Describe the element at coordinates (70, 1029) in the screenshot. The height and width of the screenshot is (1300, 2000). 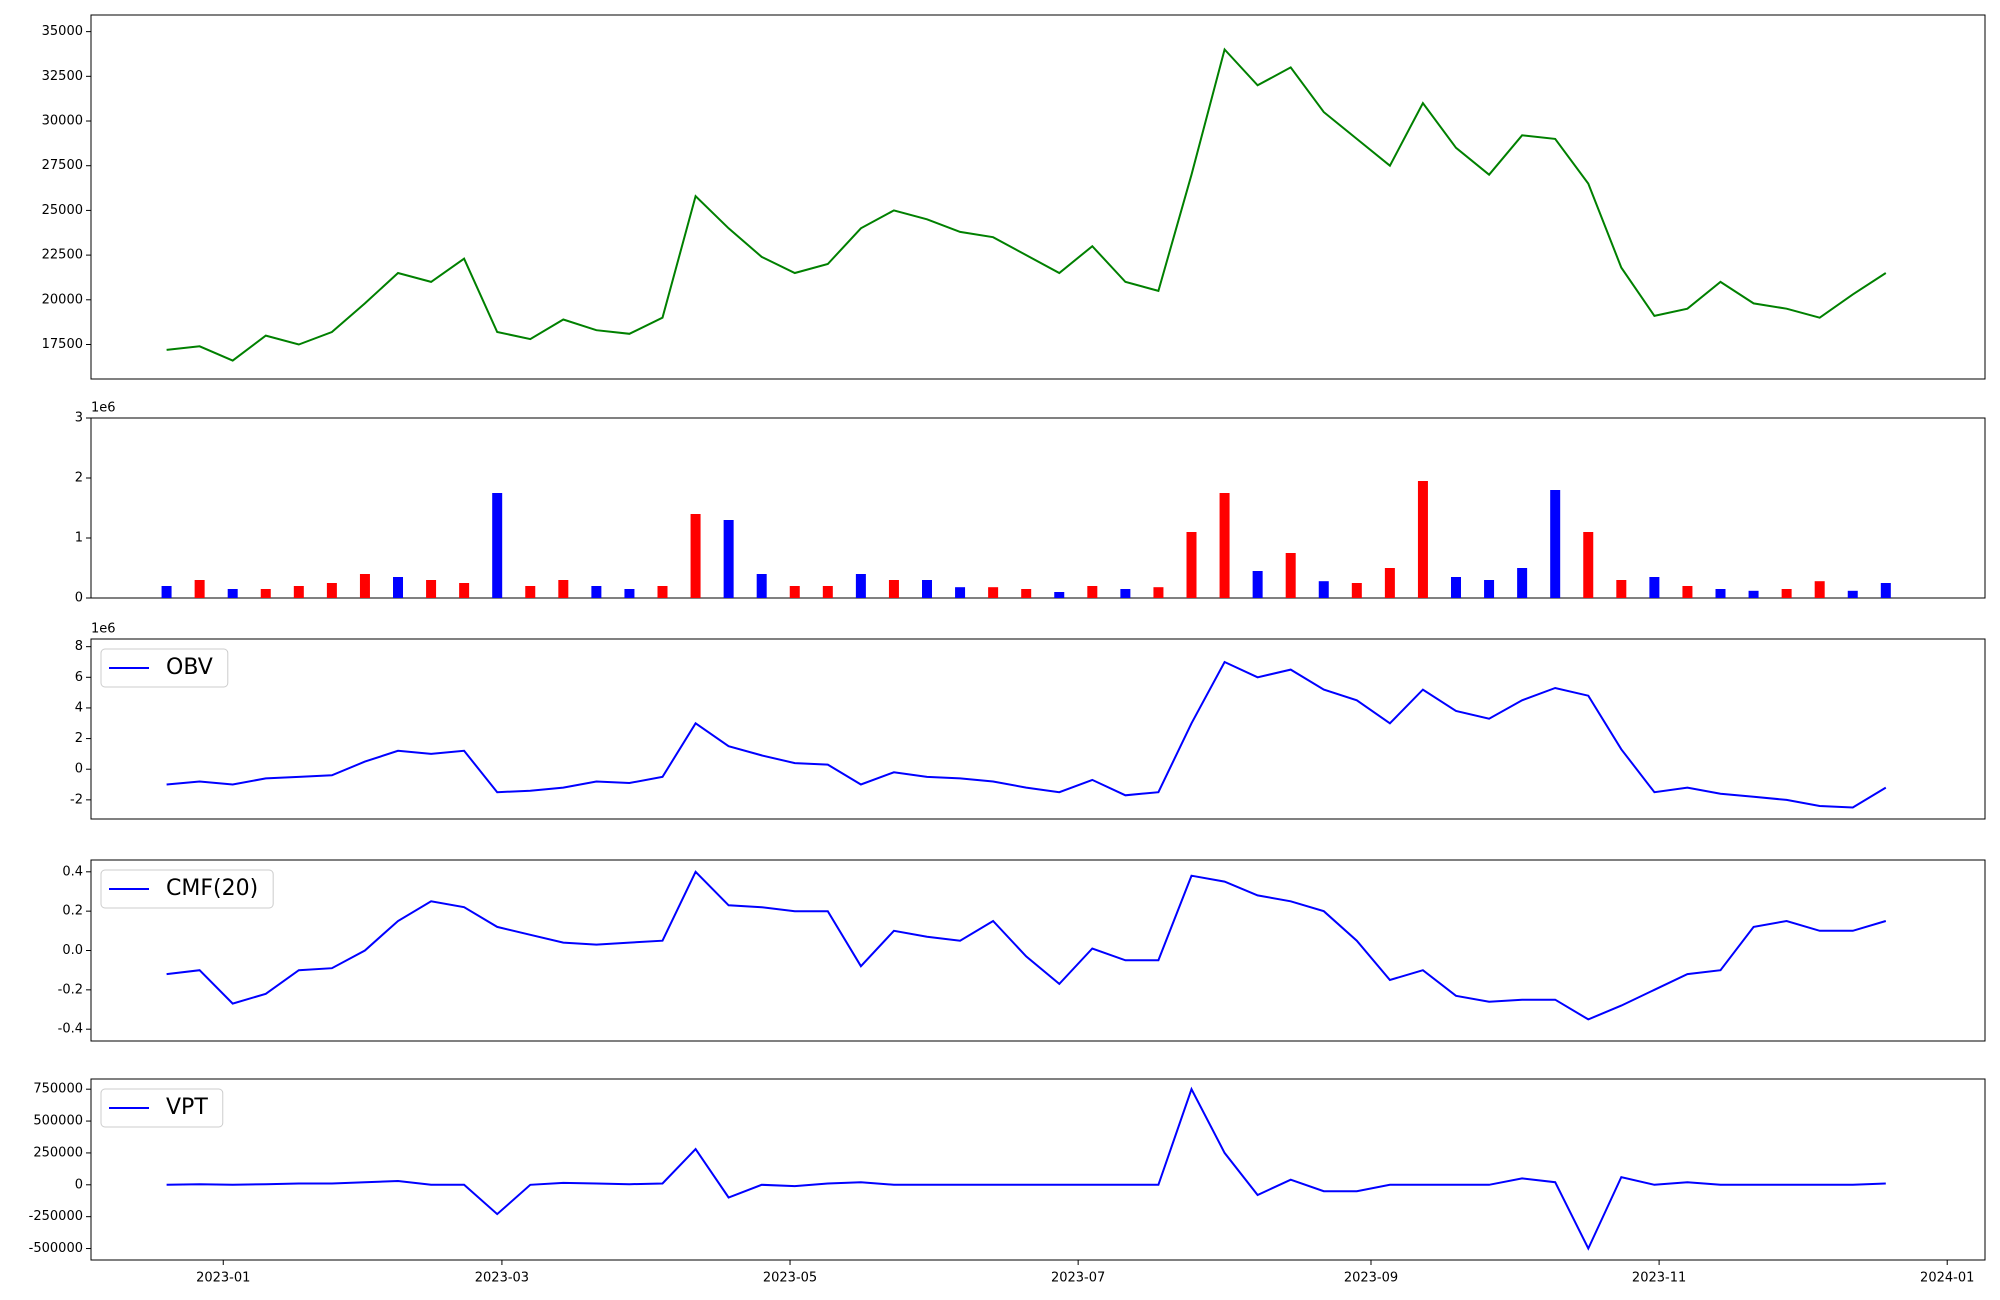
I see `y-tick-label: -0.4` at that location.